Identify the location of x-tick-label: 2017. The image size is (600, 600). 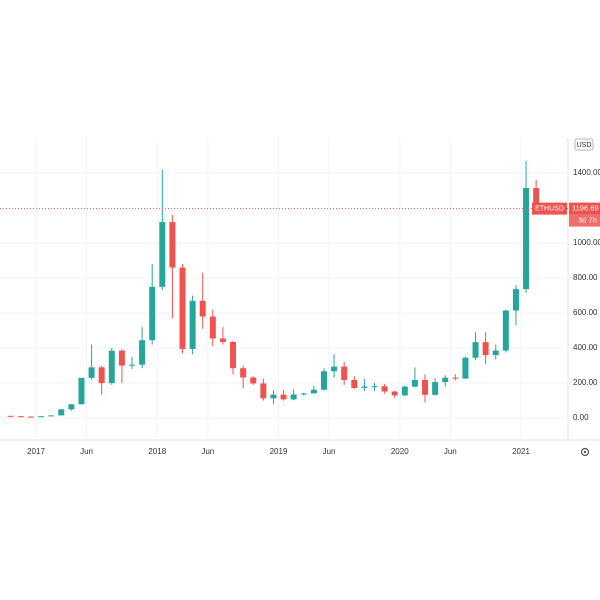
(36, 451).